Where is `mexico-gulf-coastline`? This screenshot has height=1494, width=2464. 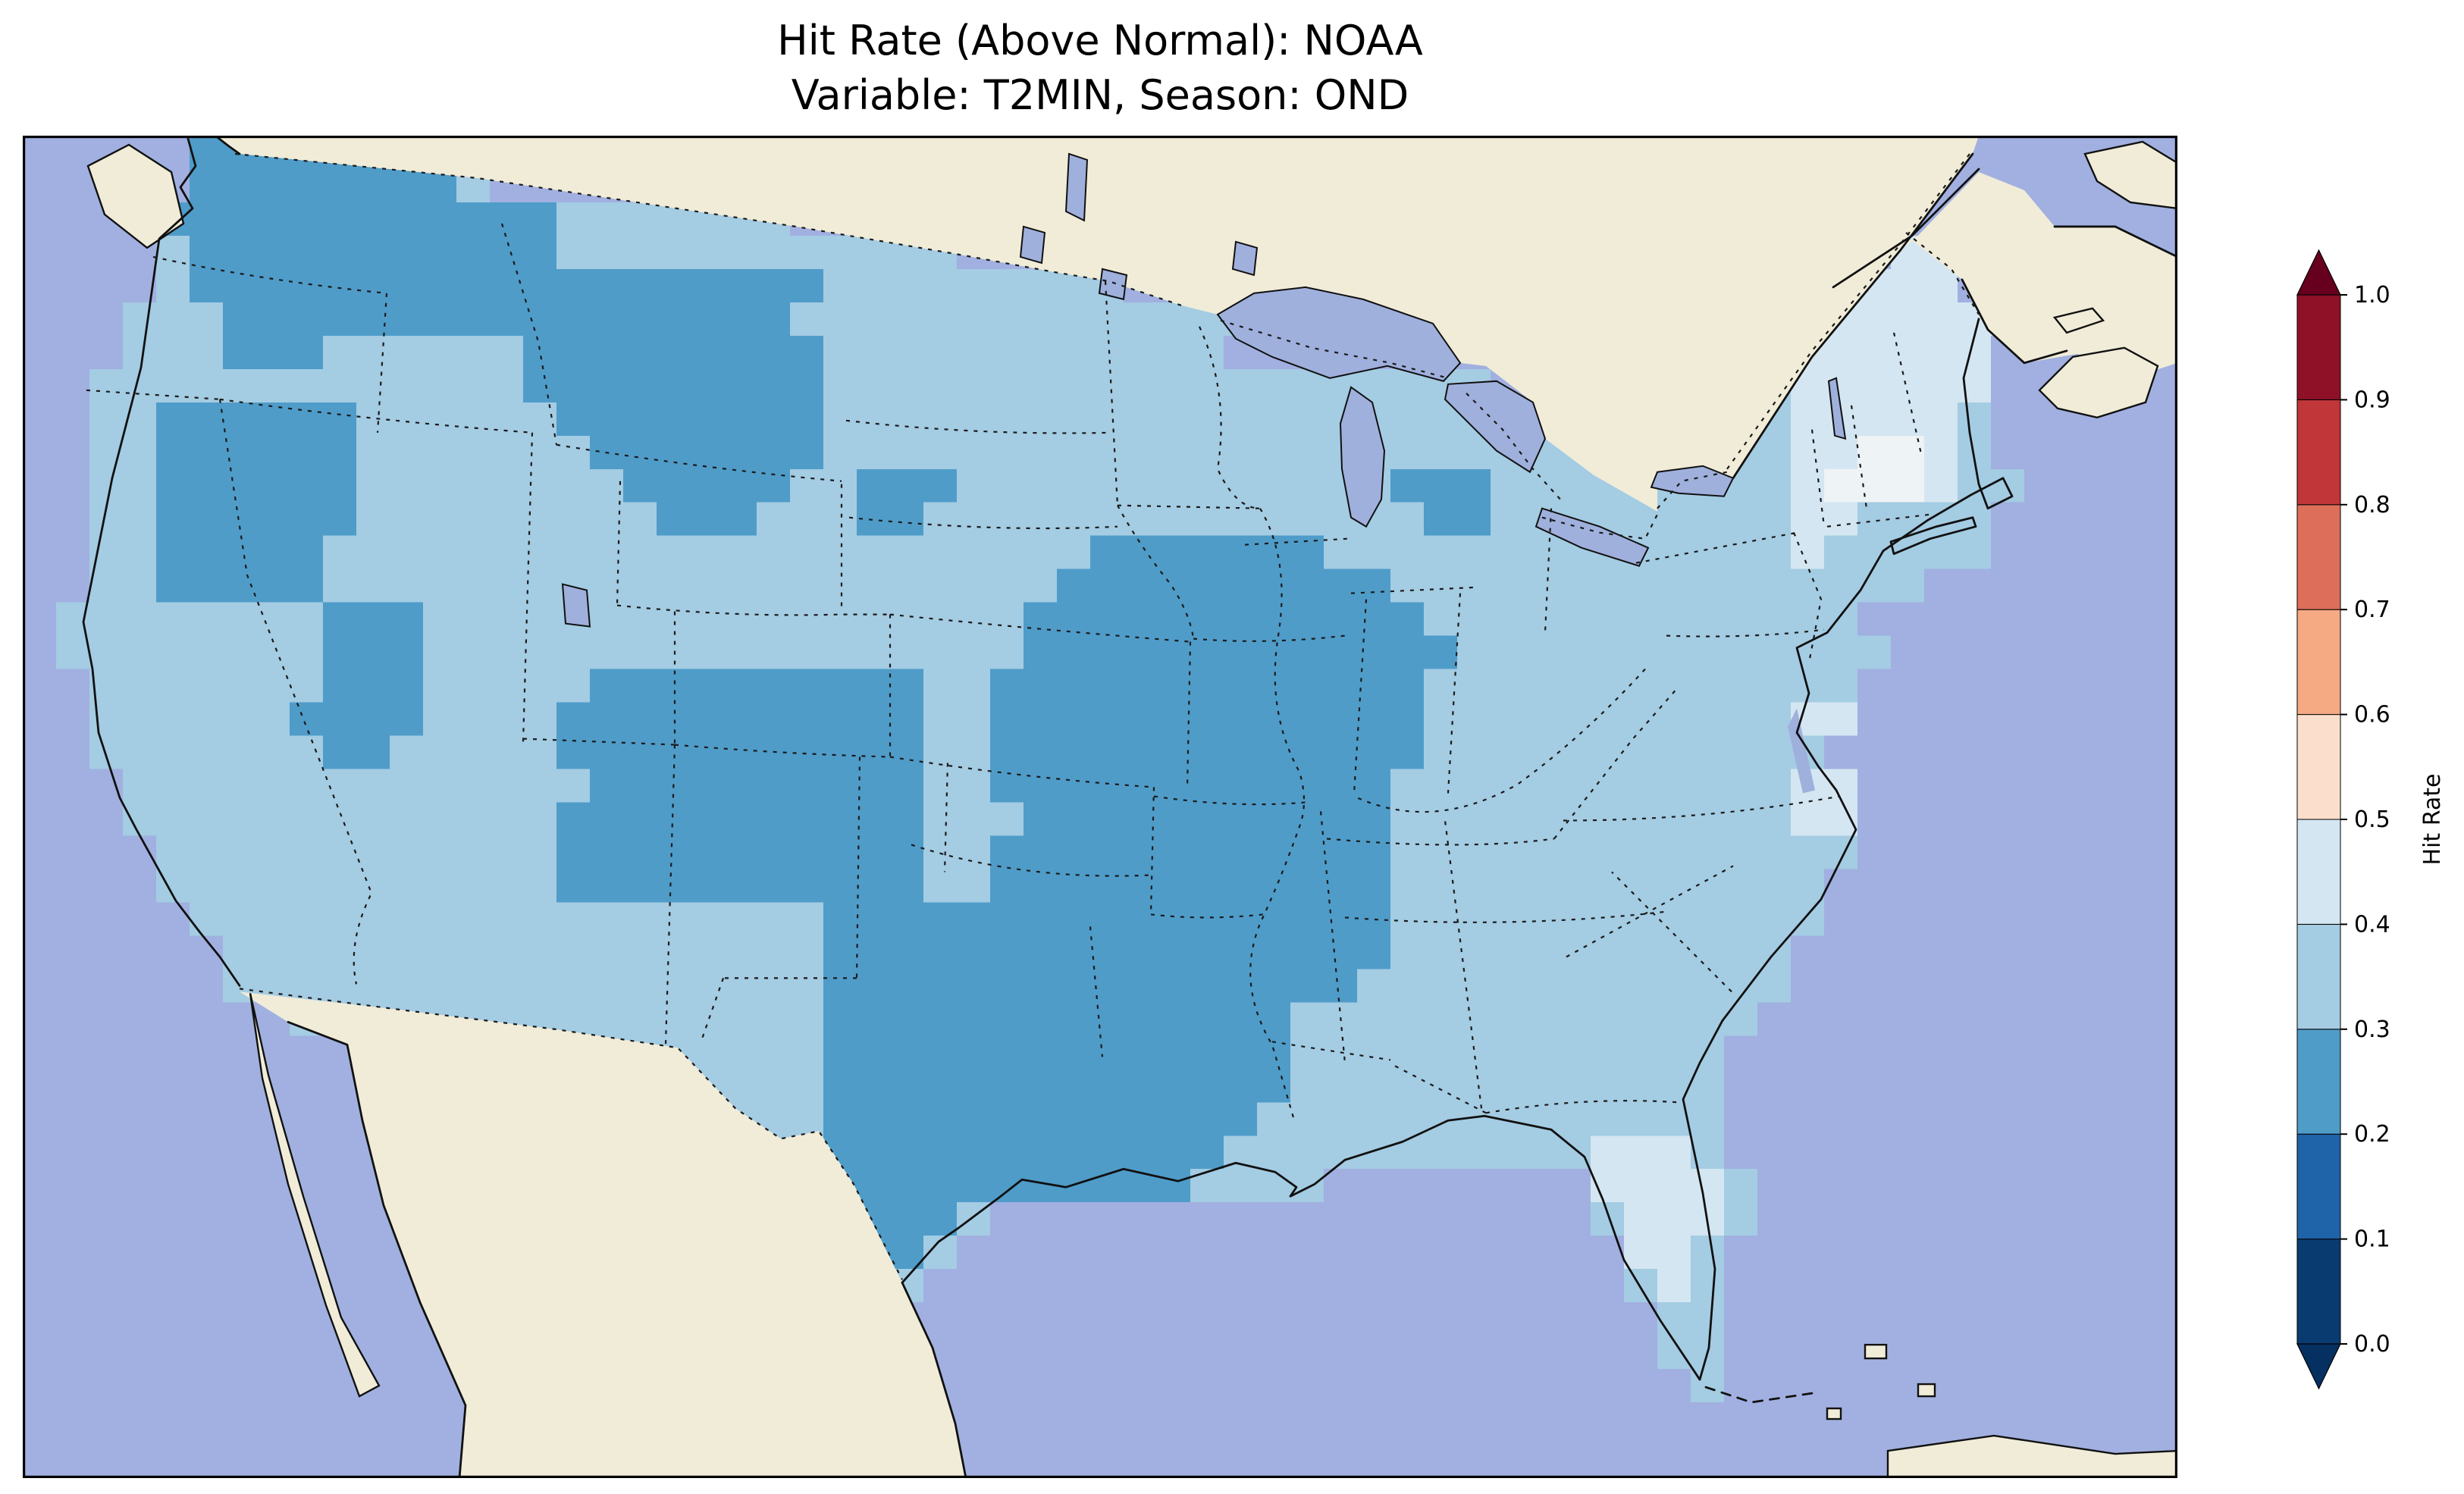 mexico-gulf-coastline is located at coordinates (934, 1379).